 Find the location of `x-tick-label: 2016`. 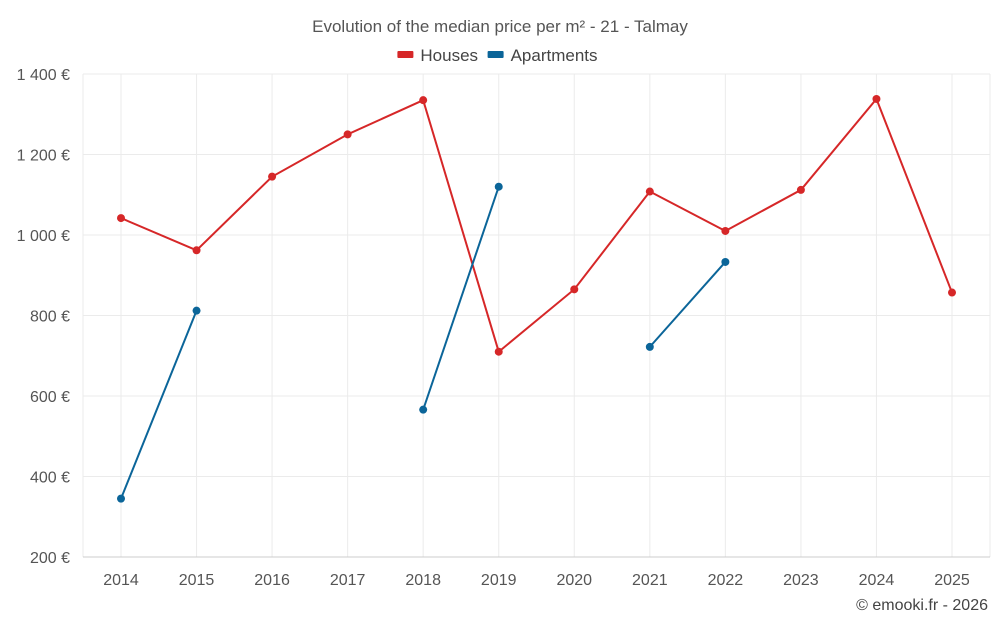

x-tick-label: 2016 is located at coordinates (272, 580).